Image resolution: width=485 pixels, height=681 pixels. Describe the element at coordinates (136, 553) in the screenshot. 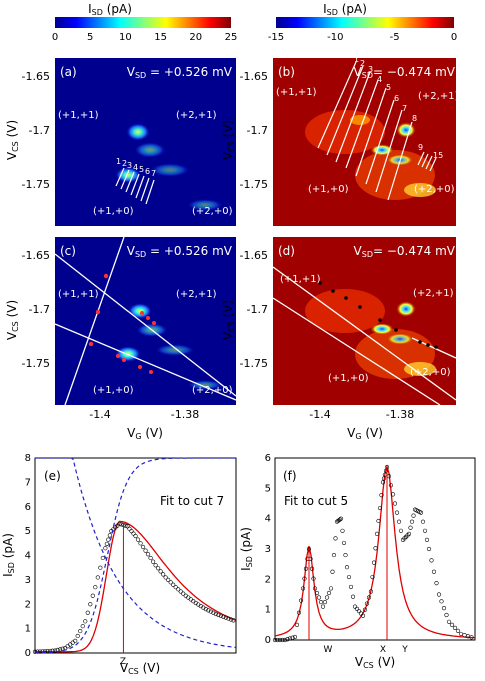

I see `component-curve` at that location.